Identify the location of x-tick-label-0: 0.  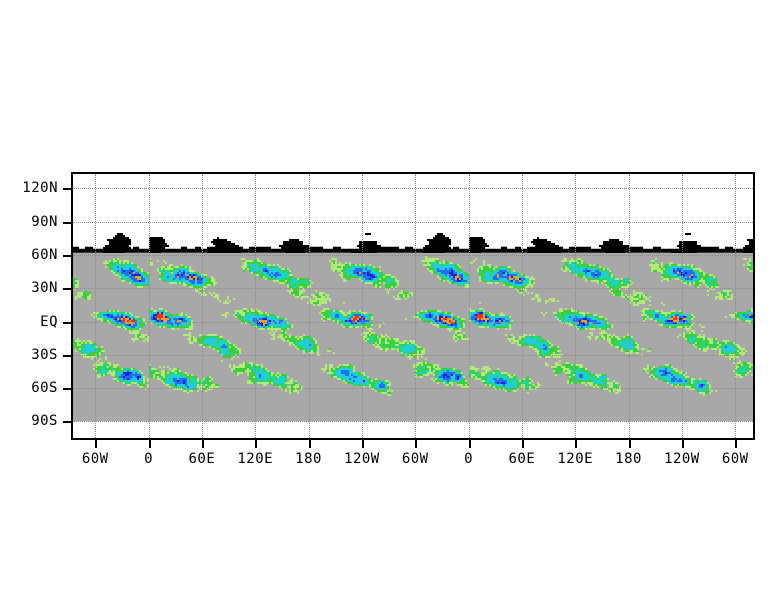
(149, 459).